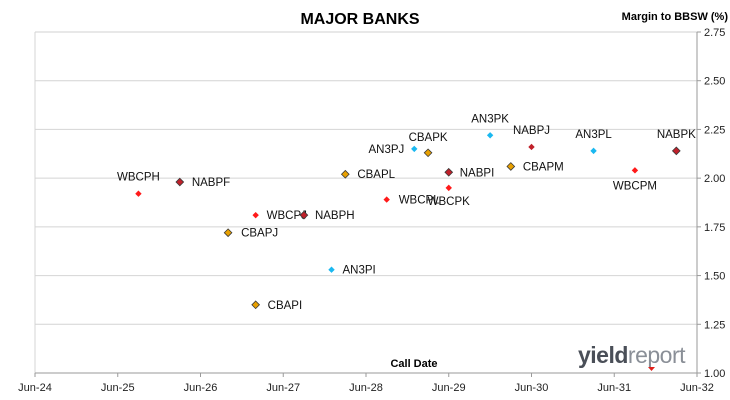  I want to click on x-tick-label: Jun-25, so click(118, 388).